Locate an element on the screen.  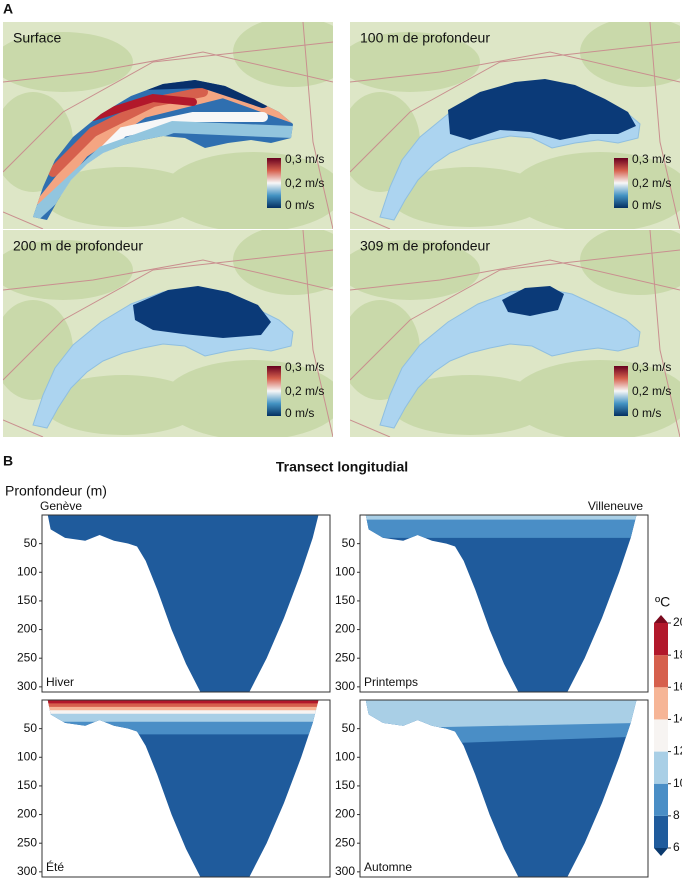
map-title: 309 m de profondeur is located at coordinates (425, 246).